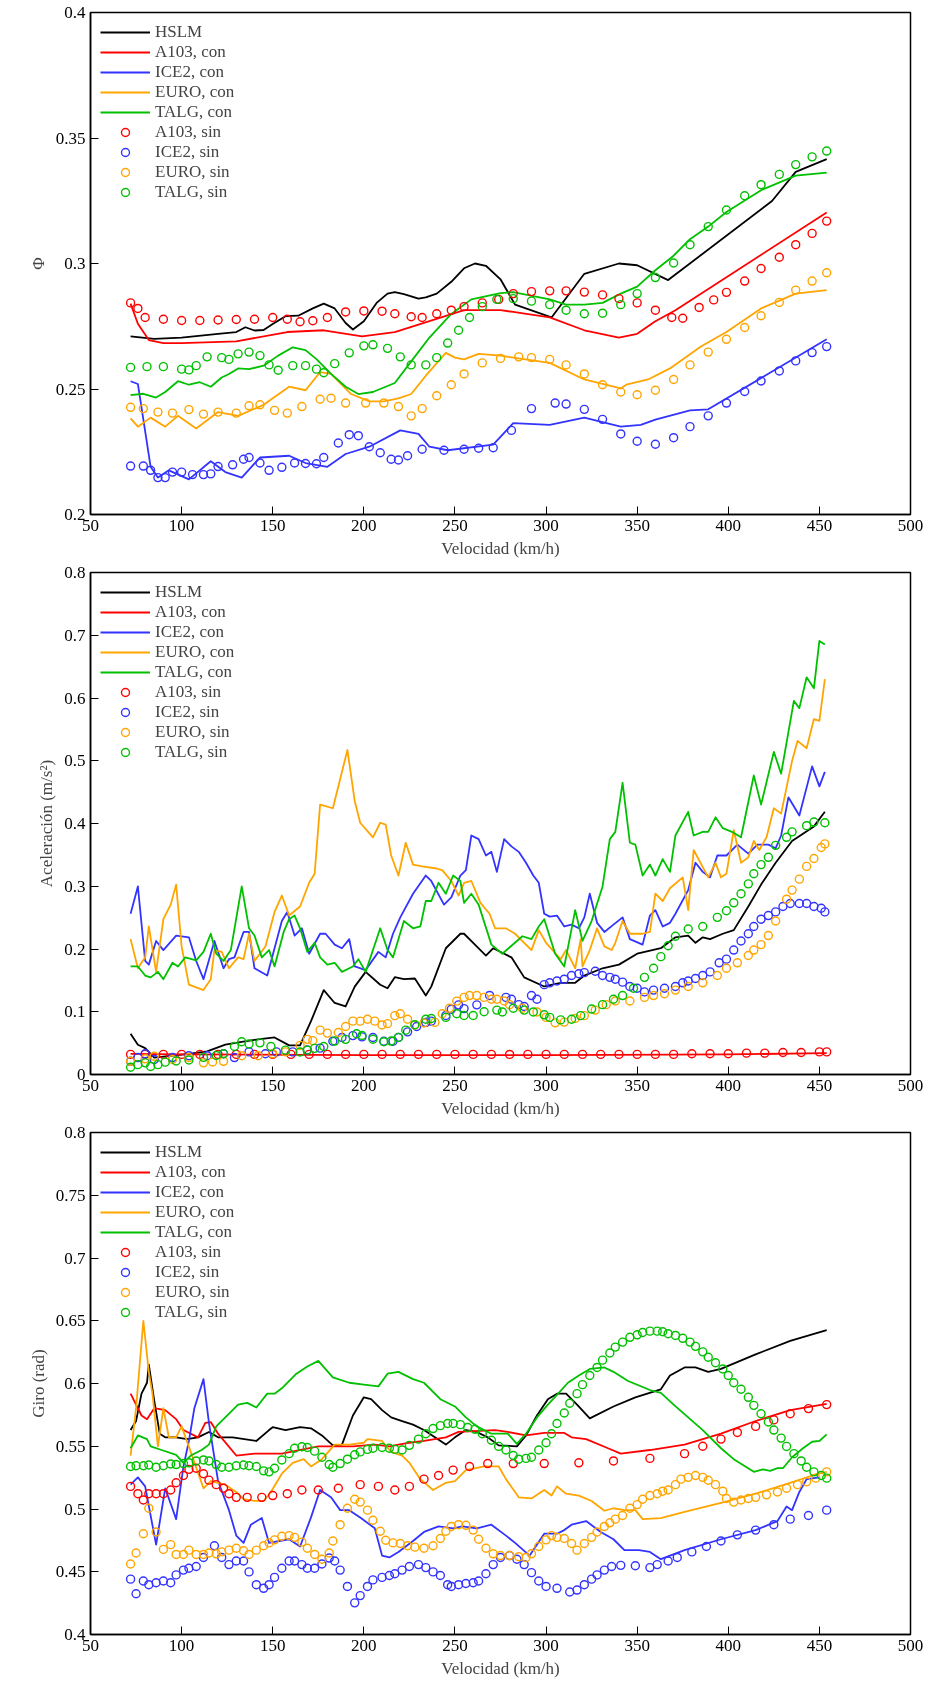 This screenshot has width=937, height=1686. What do you see at coordinates (38, 1383) in the screenshot?
I see `y-axis-title: Giro (rad)` at bounding box center [38, 1383].